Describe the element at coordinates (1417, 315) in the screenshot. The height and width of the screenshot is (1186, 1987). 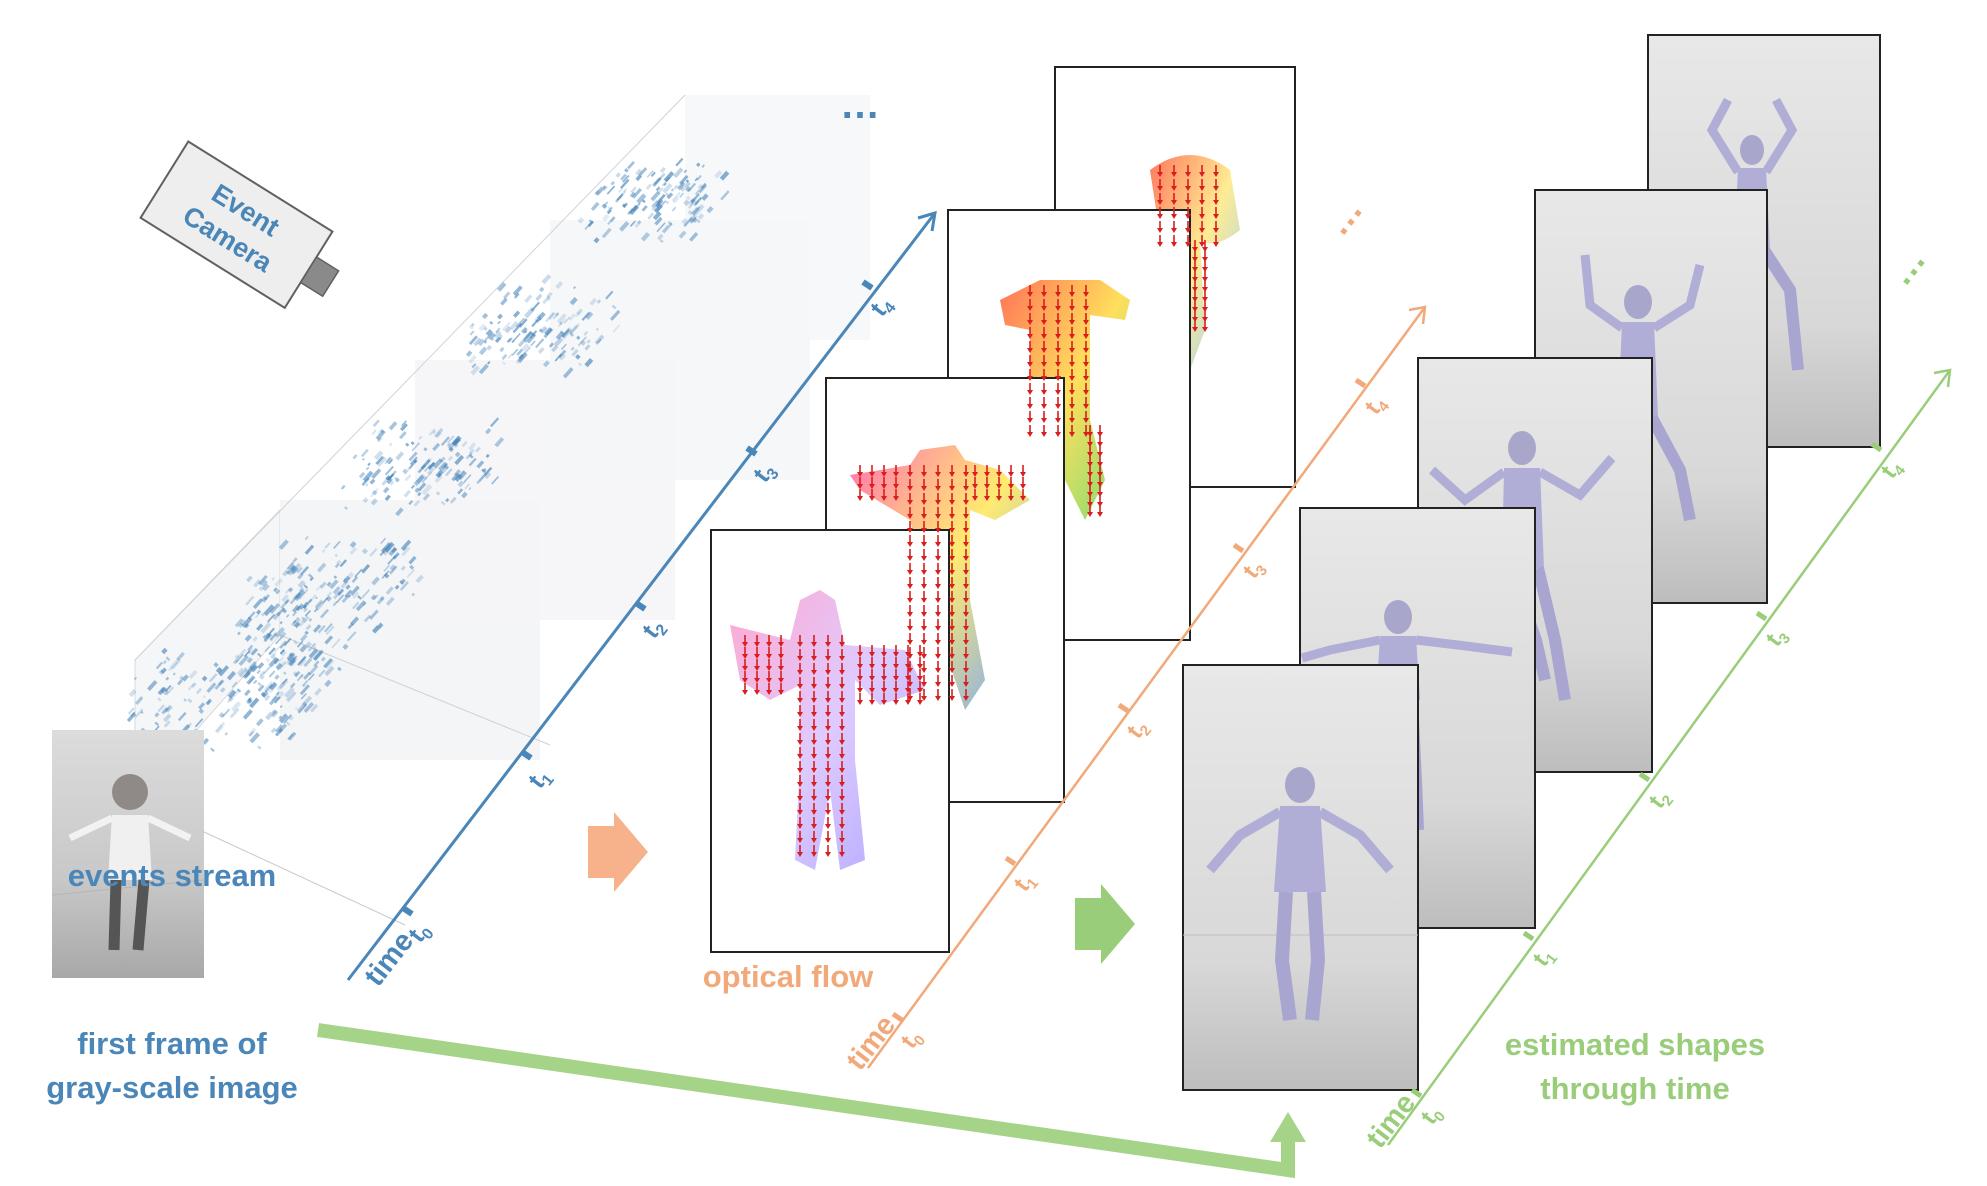
I see `flow-axis-arrowhead-icon` at that location.